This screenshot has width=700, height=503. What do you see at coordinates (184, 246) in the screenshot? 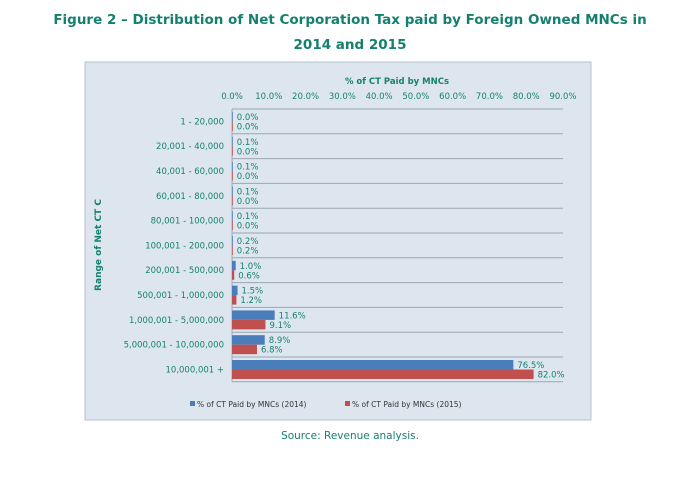
I see `category-label: 100,001 - 200,000` at bounding box center [184, 246].